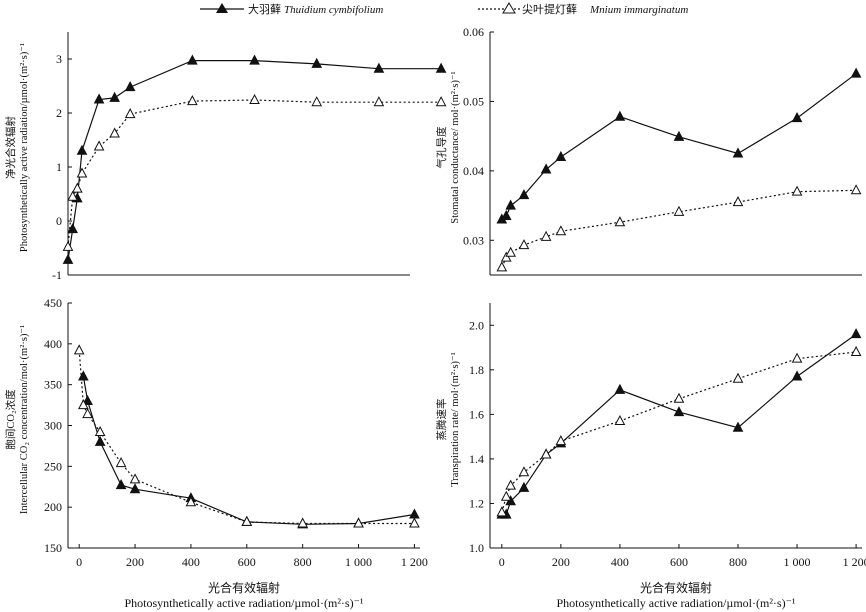 The image size is (866, 612). What do you see at coordinates (53, 548) in the screenshot?
I see `y-tick-label: 150` at bounding box center [53, 548].